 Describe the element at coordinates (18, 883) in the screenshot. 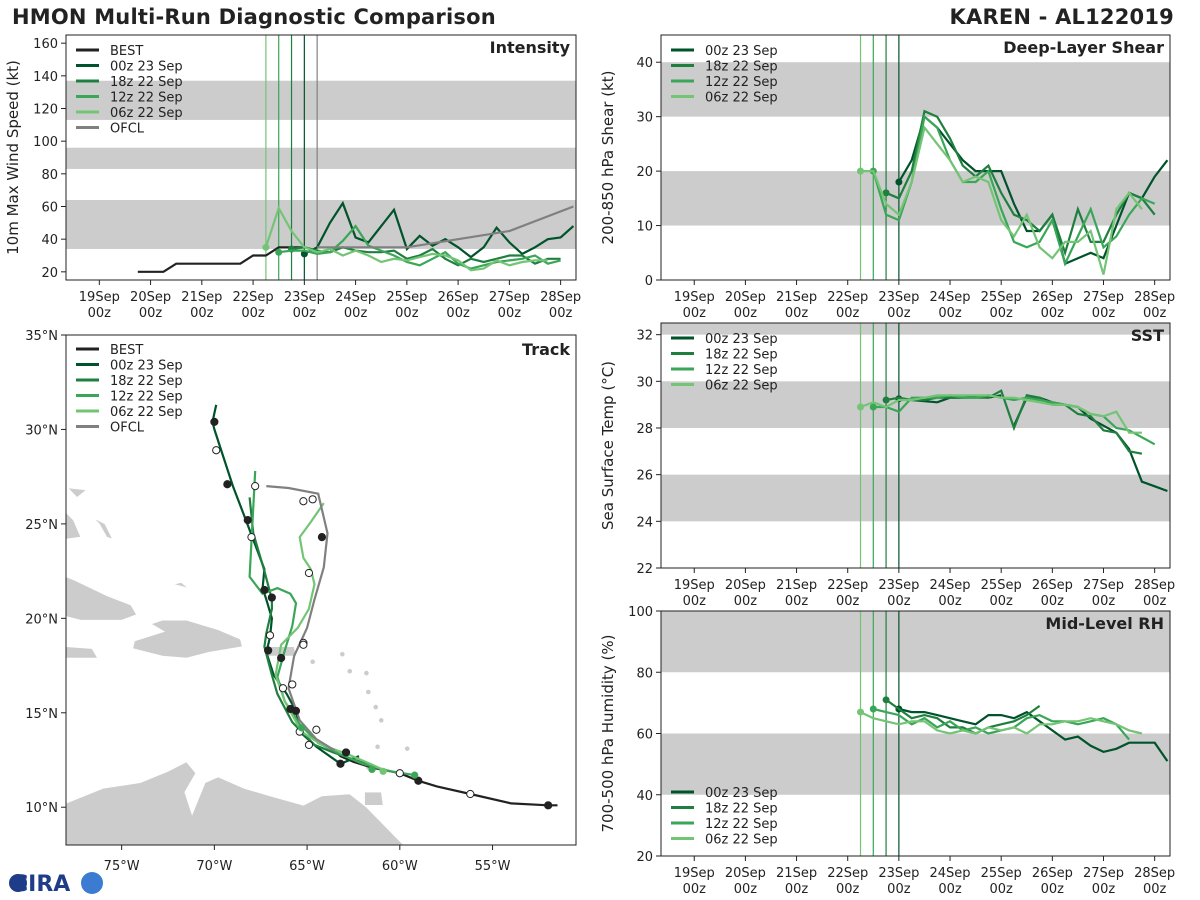

I see `logo-globe-icon` at that location.